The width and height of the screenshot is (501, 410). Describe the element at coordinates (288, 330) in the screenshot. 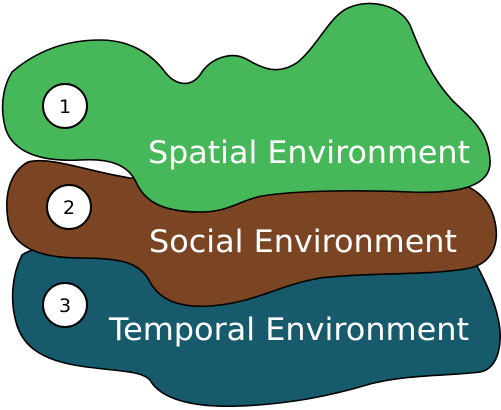

I see `temporal-environment-label: Temporal Environment` at that location.